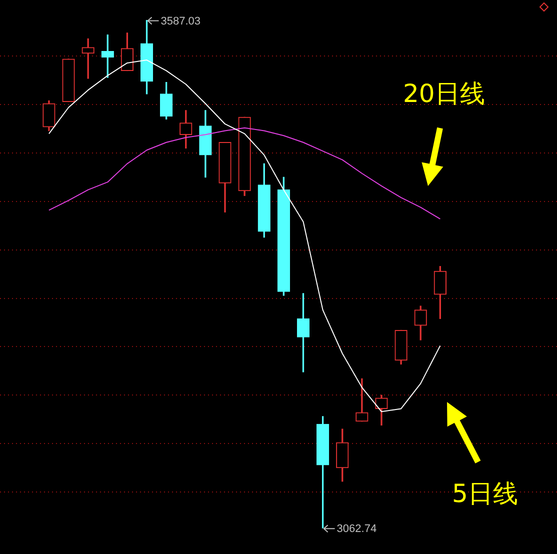 This screenshot has width=557, height=554. Describe the element at coordinates (356, 529) in the screenshot. I see `annotation: 3062.74` at that location.